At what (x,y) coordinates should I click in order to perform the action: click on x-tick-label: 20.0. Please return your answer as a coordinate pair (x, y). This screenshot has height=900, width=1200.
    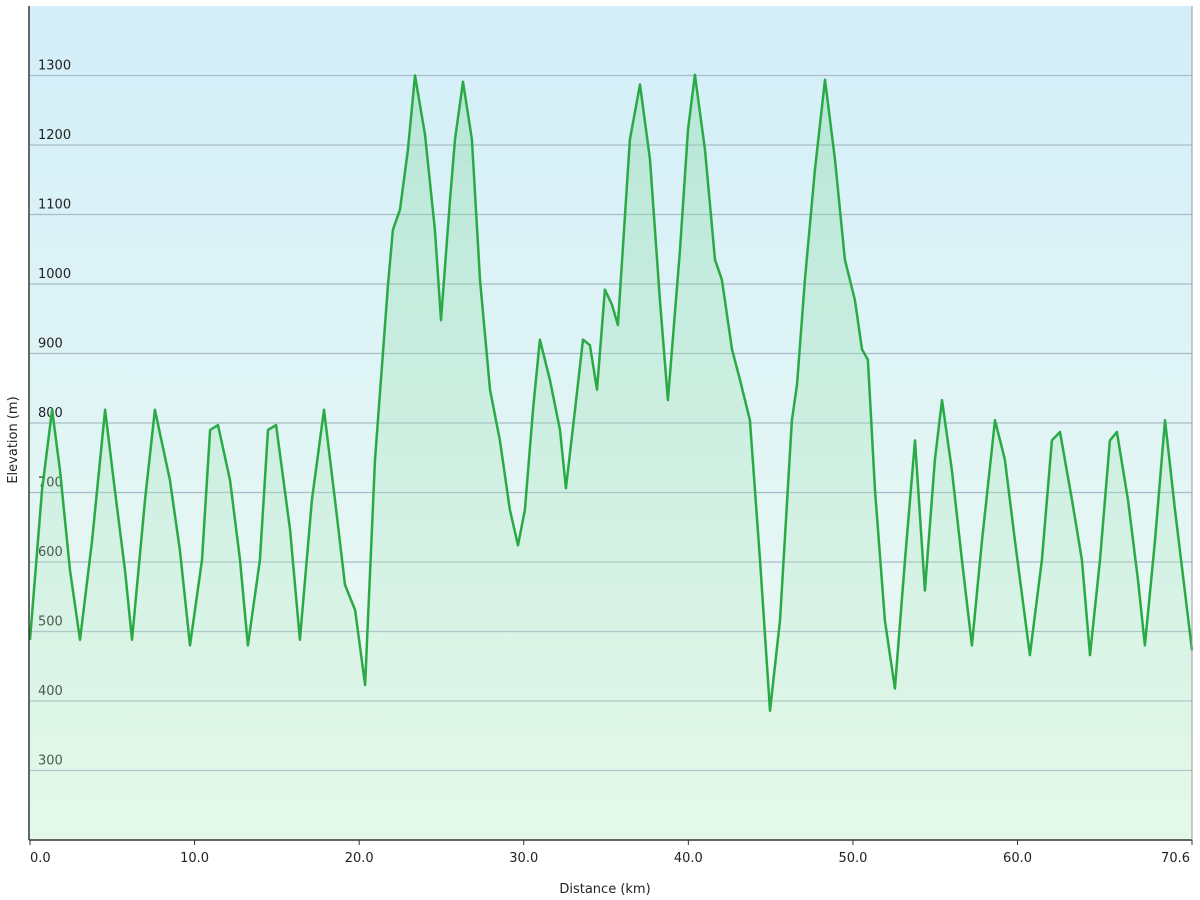
    Looking at the image, I should click on (359, 858).